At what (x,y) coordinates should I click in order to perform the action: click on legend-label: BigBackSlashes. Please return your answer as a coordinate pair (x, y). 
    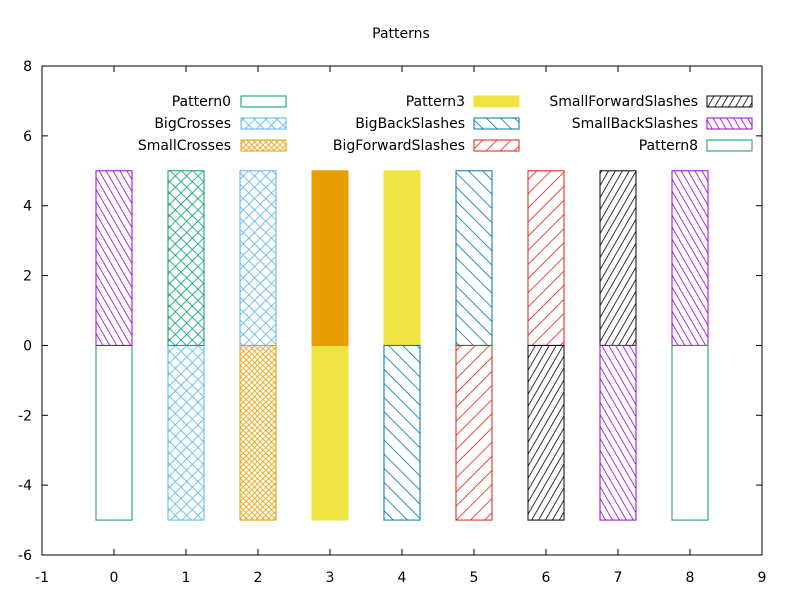
    Looking at the image, I should click on (410, 124).